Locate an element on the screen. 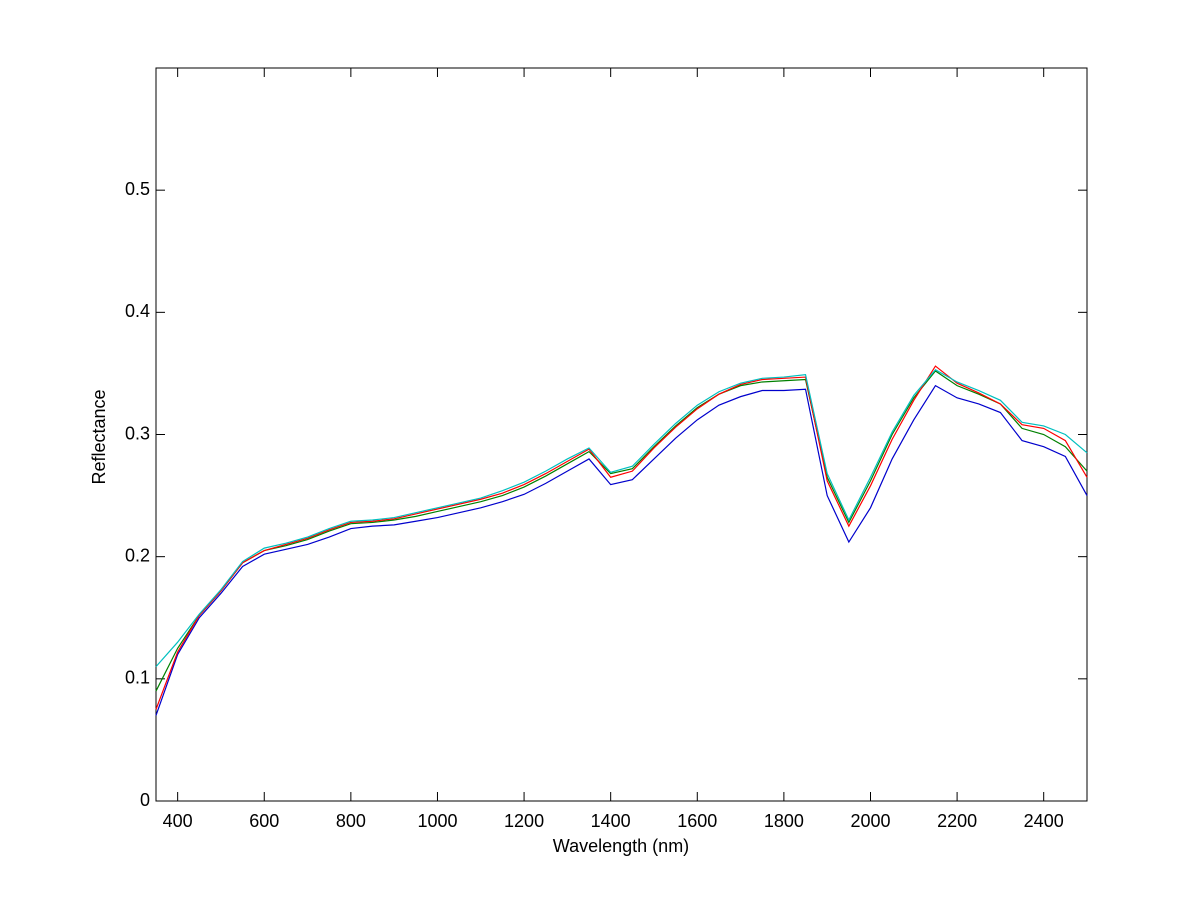 The width and height of the screenshot is (1201, 901). x-tick-label: 2400 is located at coordinates (1044, 821).